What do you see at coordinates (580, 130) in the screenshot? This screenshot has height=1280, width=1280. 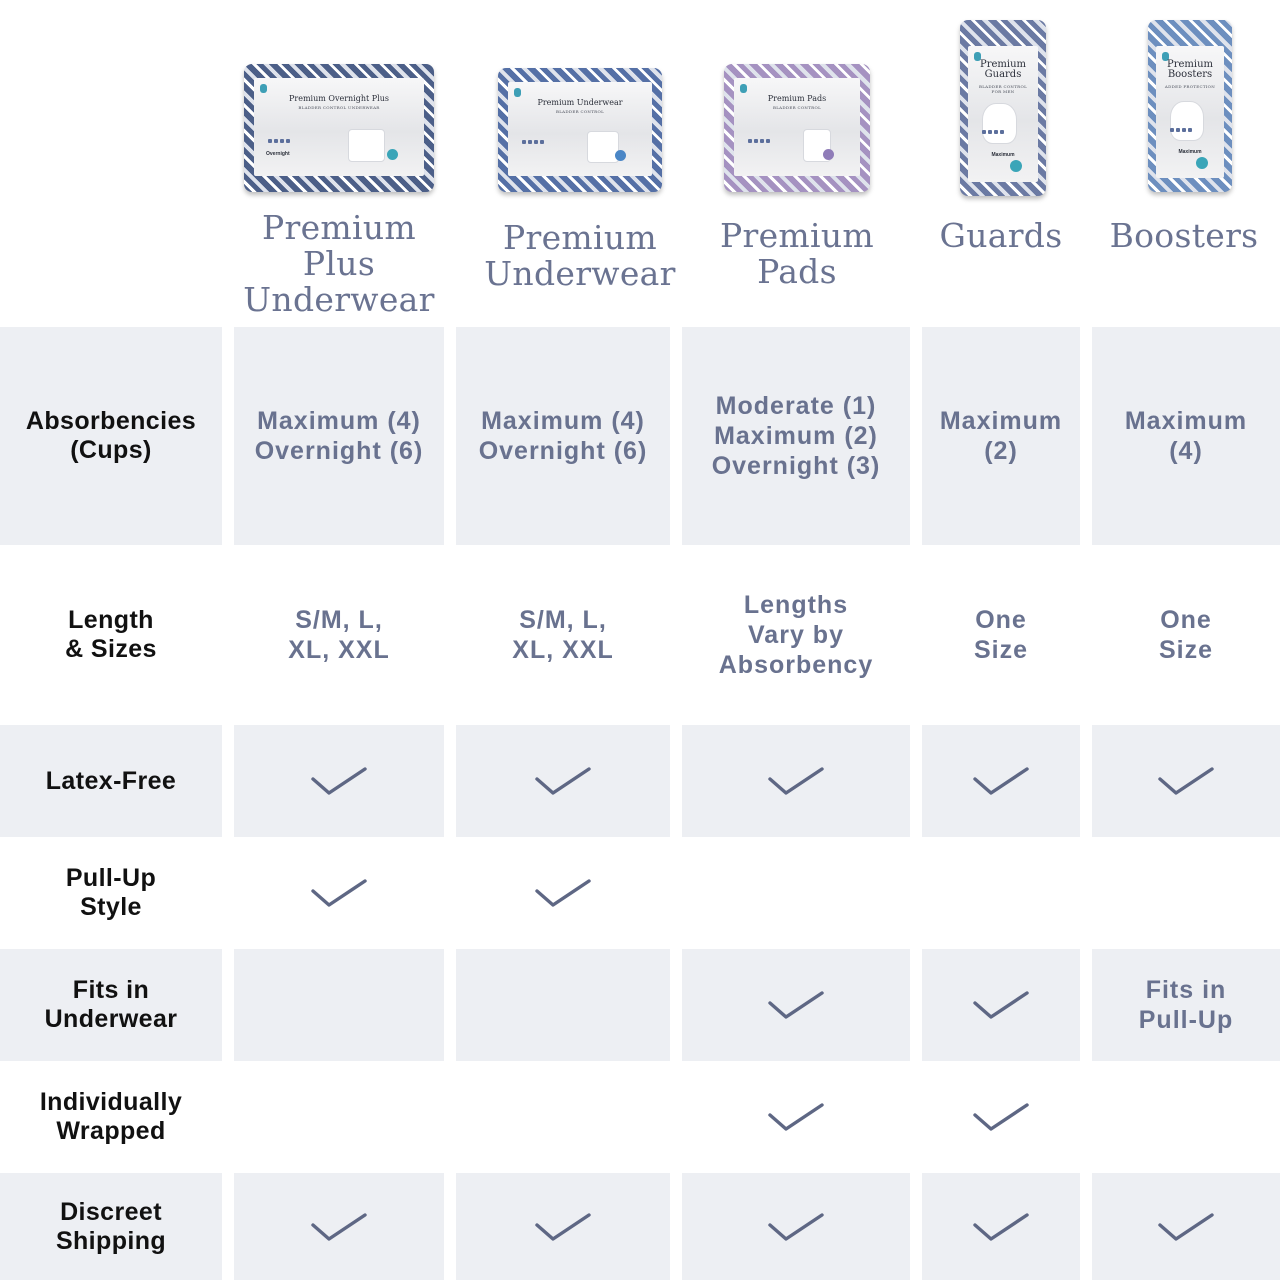 I see `product-package-image-premium-underwear: Premium Underwear BLADDER CONTROL` at bounding box center [580, 130].